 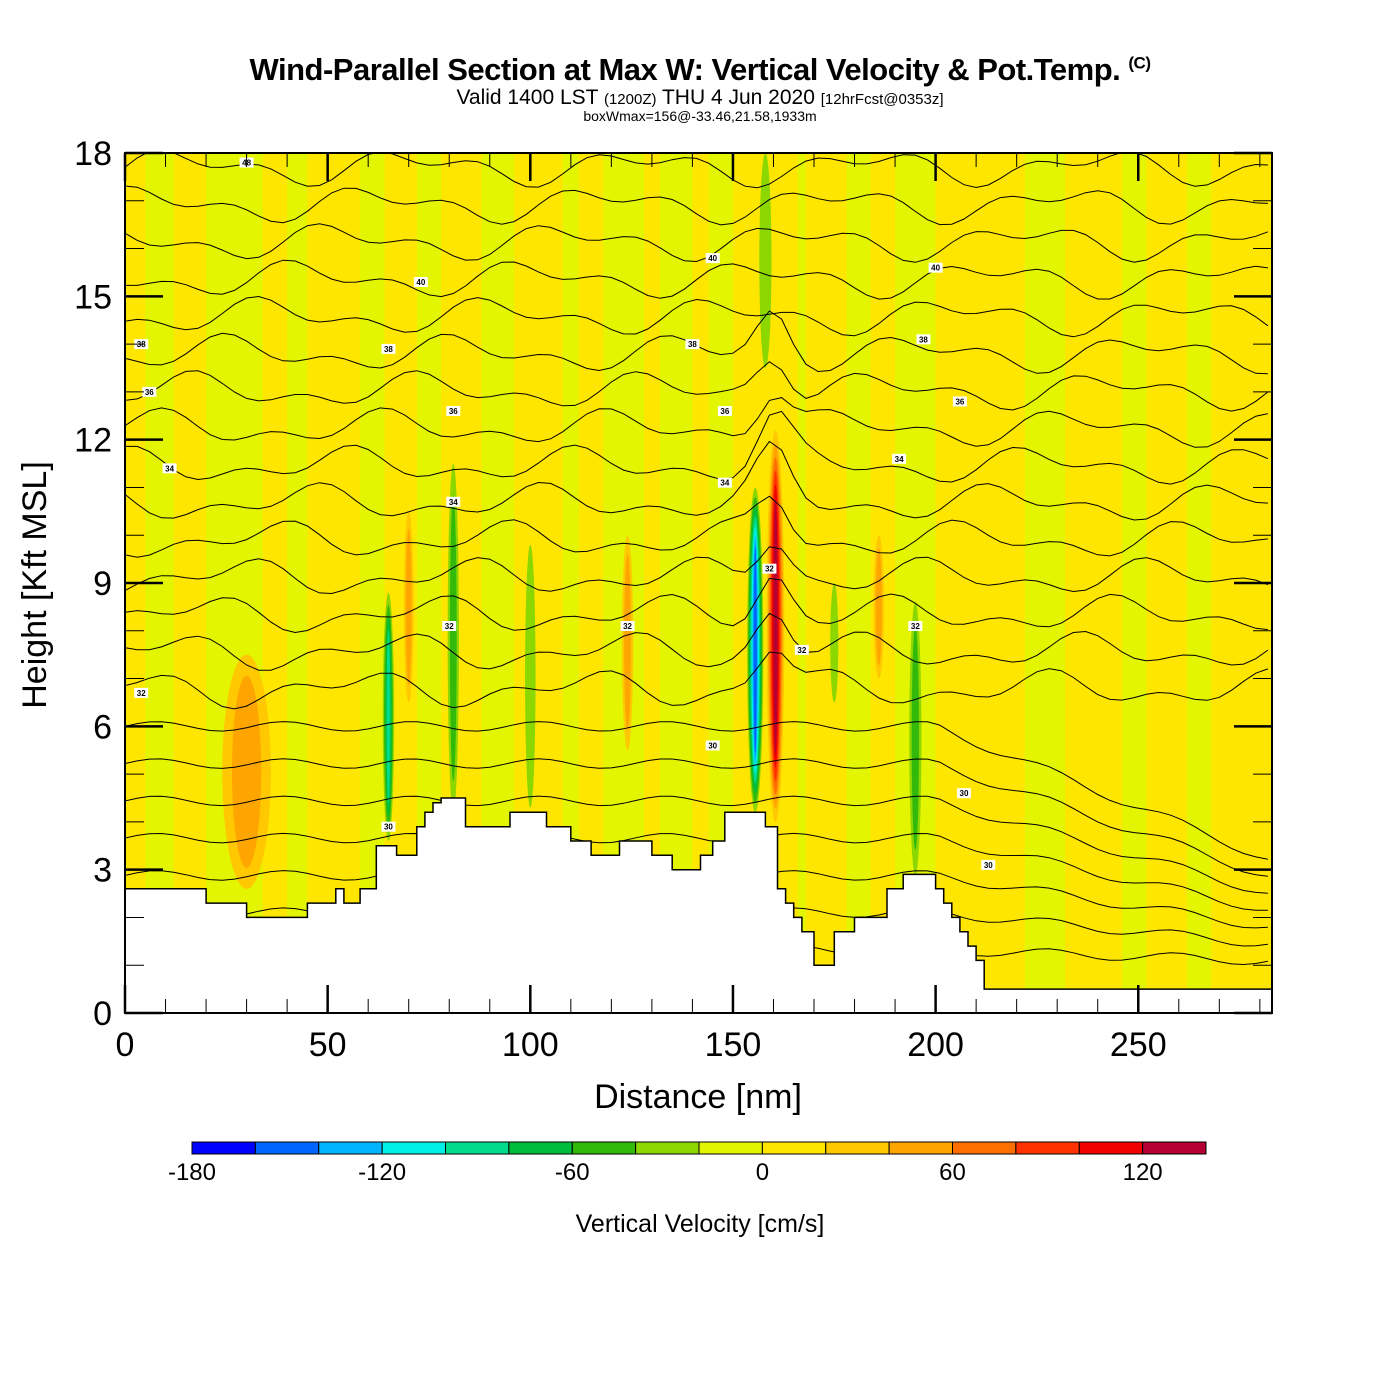 I want to click on colorbar-title: Vertical Velocity [cm/s], so click(x=700, y=1224).